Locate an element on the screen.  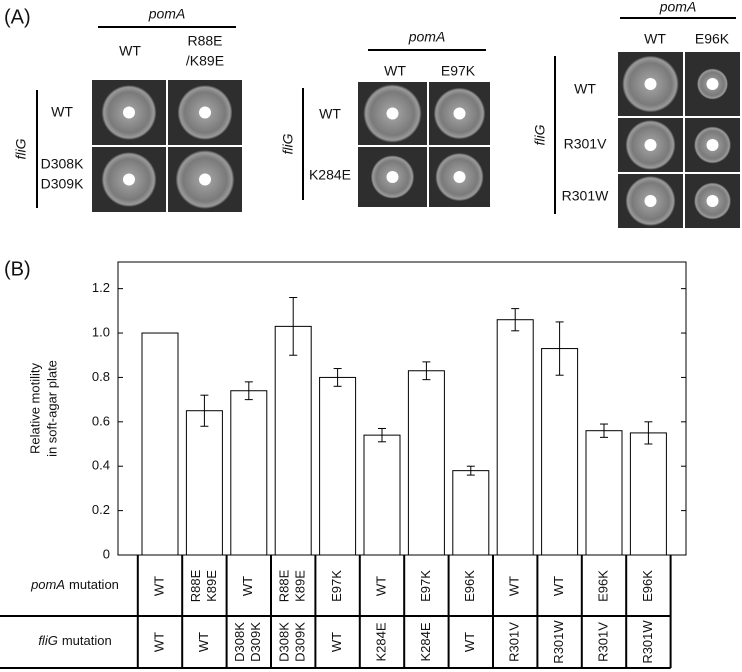
y-tick-label: 0.2 is located at coordinates (101, 509).